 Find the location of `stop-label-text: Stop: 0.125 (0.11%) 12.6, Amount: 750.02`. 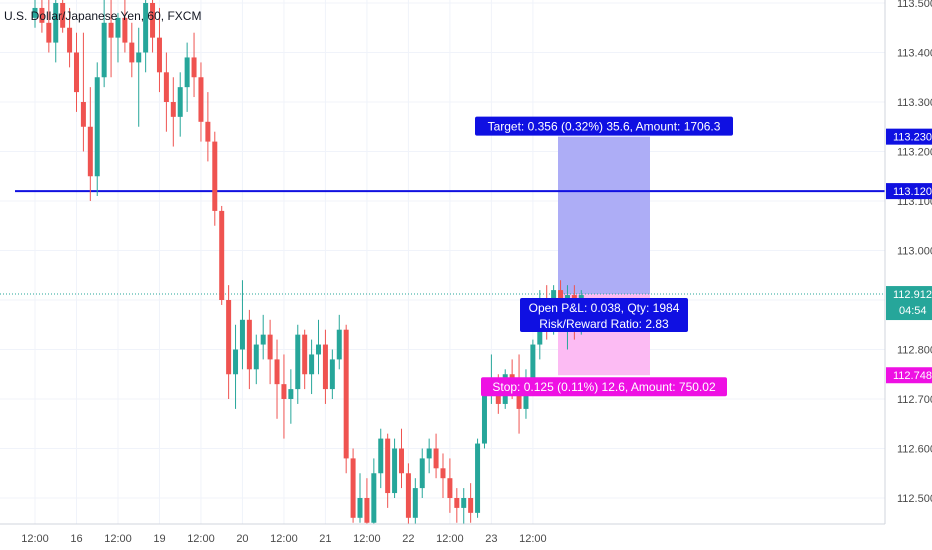

stop-label-text: Stop: 0.125 (0.11%) 12.6, Amount: 750.02 is located at coordinates (604, 387).